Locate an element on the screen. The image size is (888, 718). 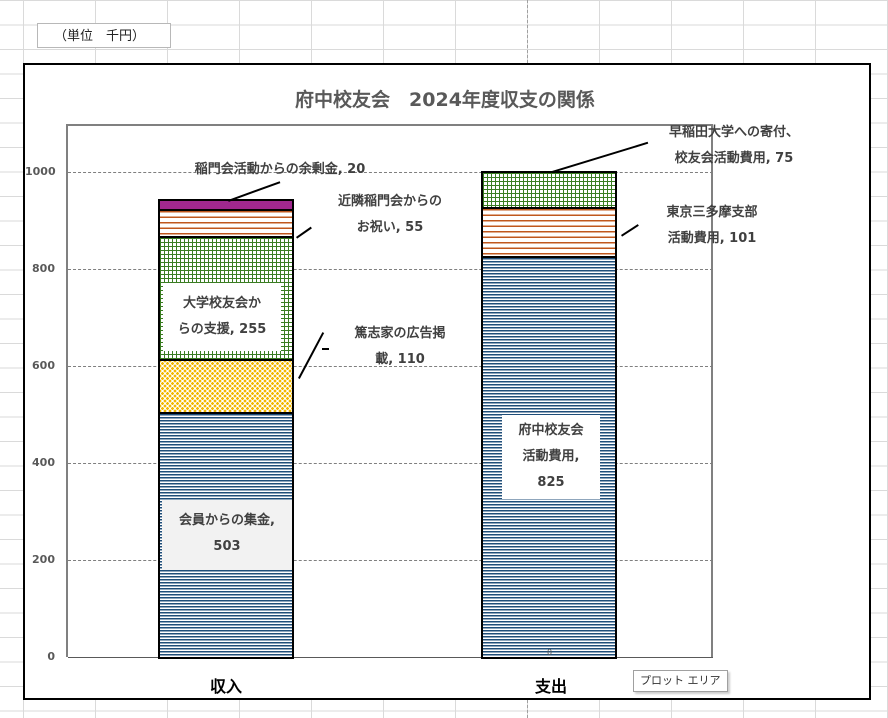
data-label-text: 東京三多摩支部 is located at coordinates (712, 212).